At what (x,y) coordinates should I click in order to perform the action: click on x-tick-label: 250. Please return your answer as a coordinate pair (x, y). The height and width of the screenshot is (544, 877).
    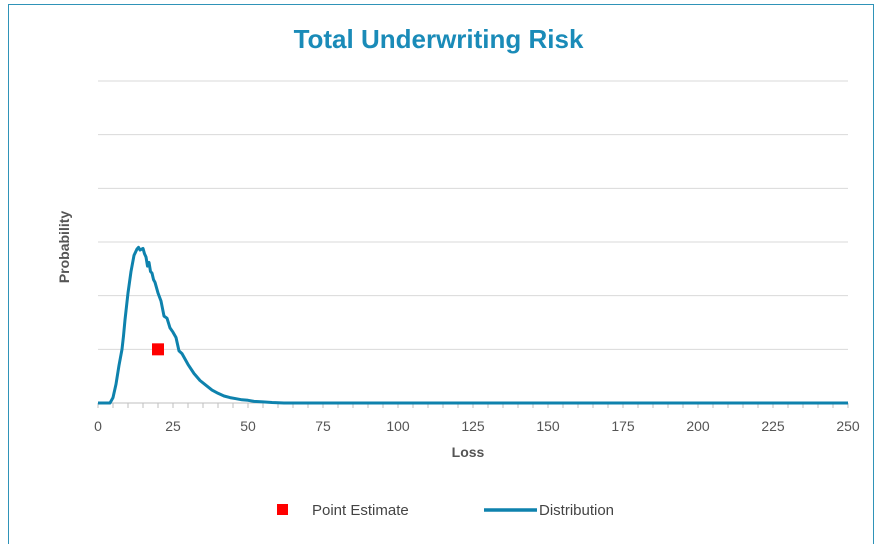
    Looking at the image, I should click on (848, 426).